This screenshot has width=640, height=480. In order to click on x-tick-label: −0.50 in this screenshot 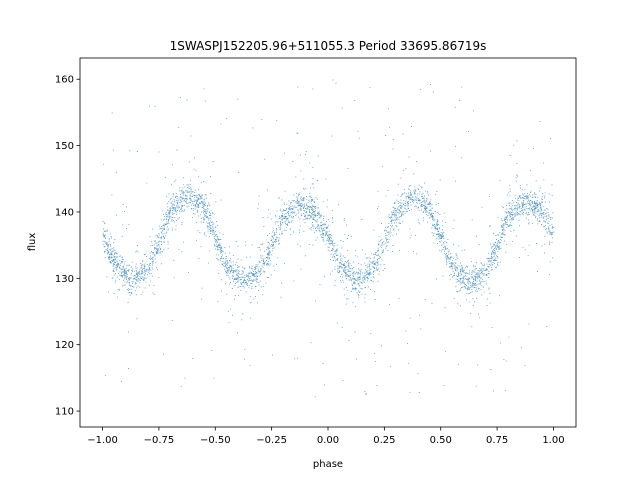, I will do `click(215, 440)`.